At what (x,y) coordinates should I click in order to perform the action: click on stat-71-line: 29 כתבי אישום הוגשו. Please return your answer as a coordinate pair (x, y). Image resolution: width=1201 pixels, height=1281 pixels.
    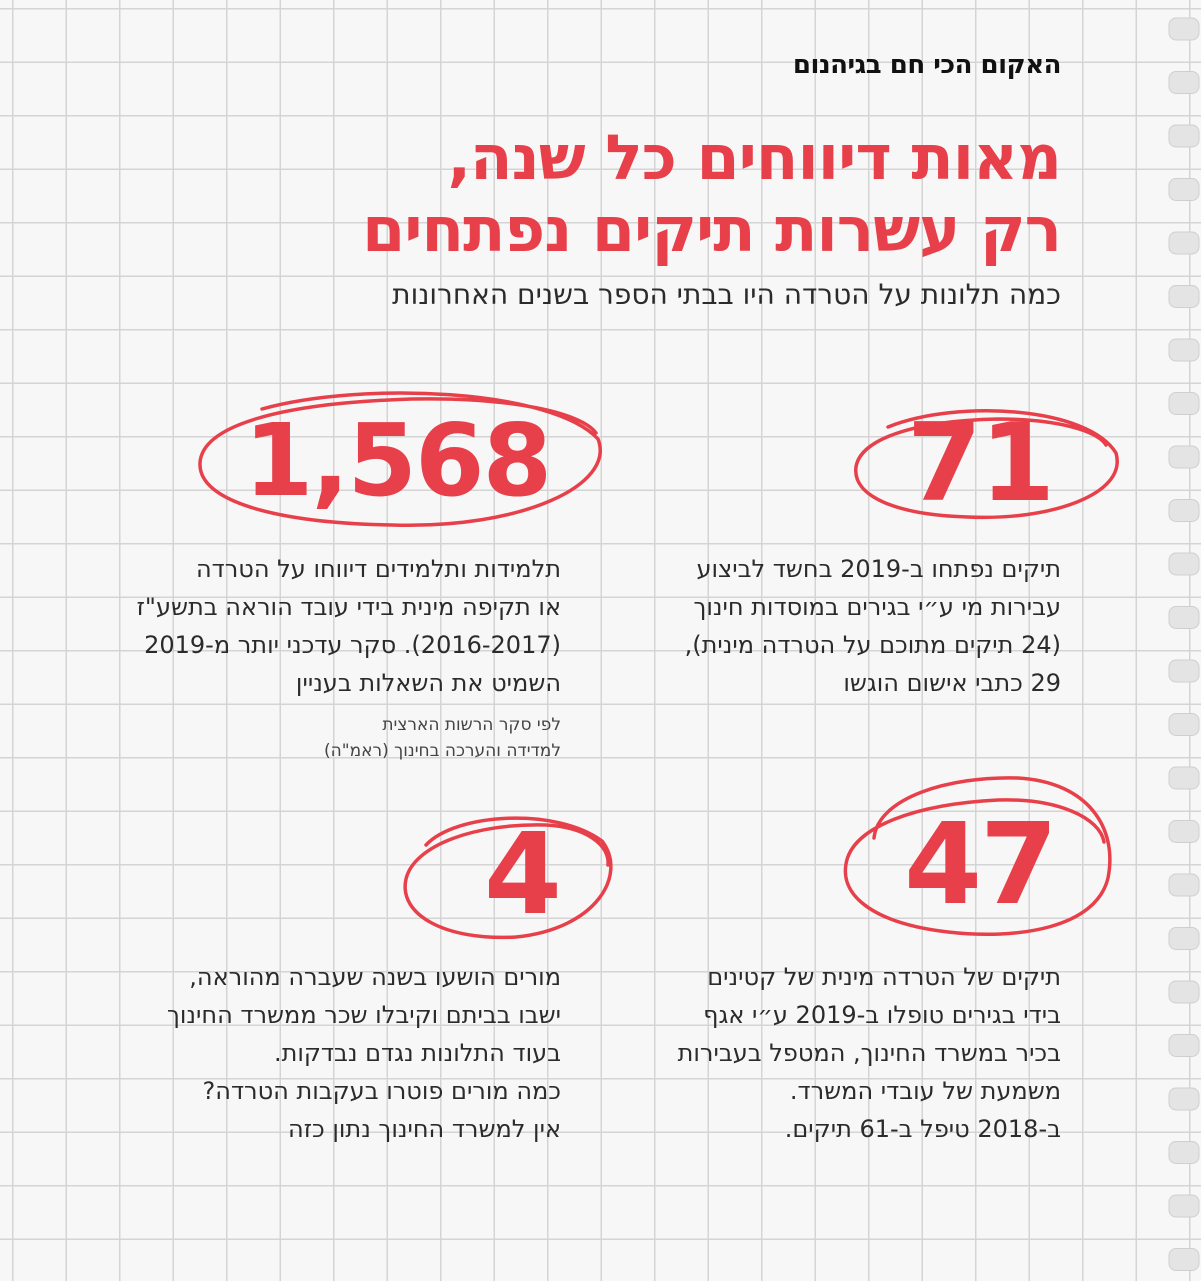
    Looking at the image, I should click on (952, 683).